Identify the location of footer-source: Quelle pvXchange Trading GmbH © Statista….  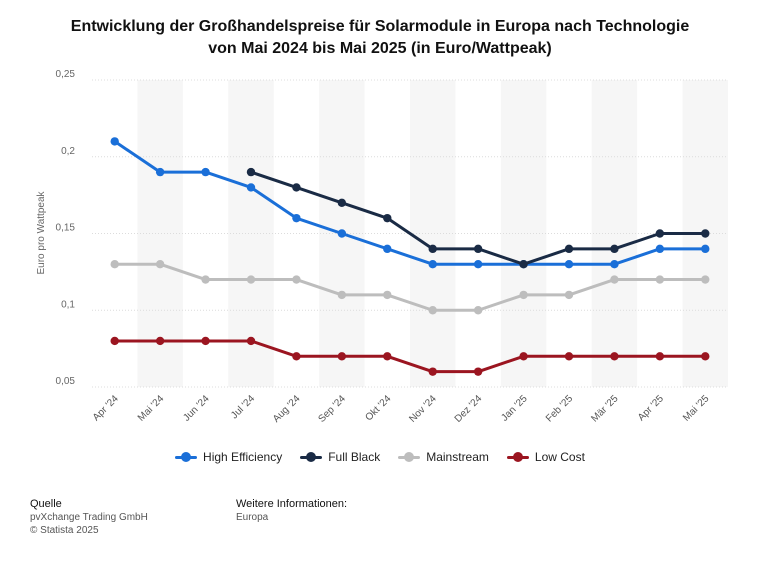
(89, 517).